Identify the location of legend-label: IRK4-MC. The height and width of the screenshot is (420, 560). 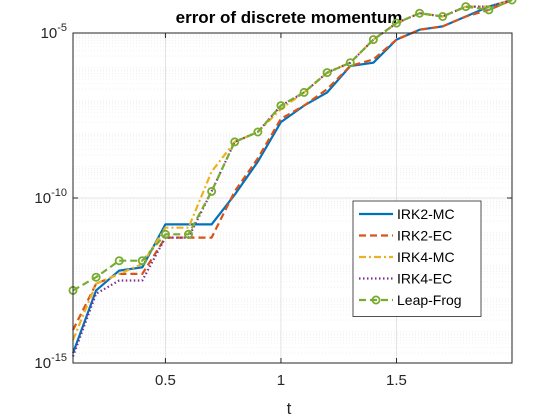
(426, 257).